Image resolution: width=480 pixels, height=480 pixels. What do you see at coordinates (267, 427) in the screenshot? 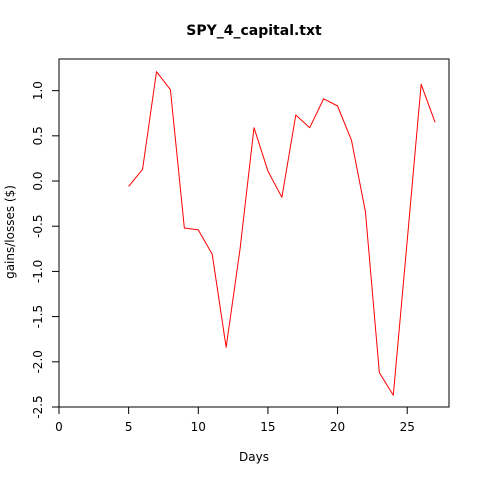
I see `x-tick-label: 15` at bounding box center [267, 427].